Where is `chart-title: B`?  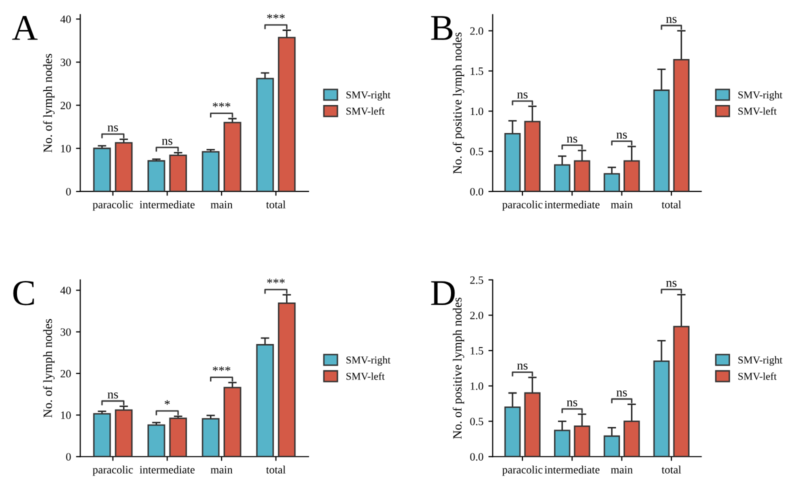
chart-title: B is located at coordinates (441, 28).